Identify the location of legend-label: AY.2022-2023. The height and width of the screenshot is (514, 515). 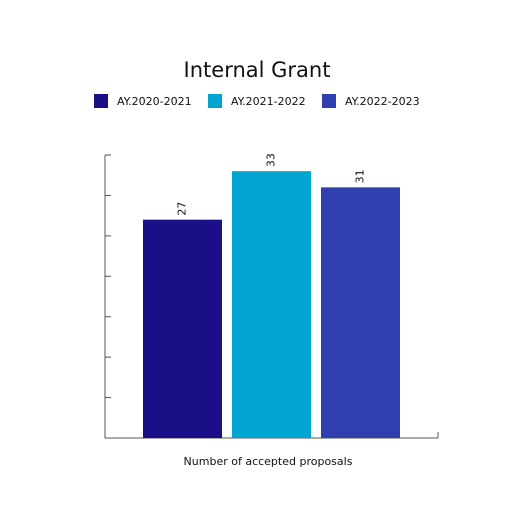
(382, 101).